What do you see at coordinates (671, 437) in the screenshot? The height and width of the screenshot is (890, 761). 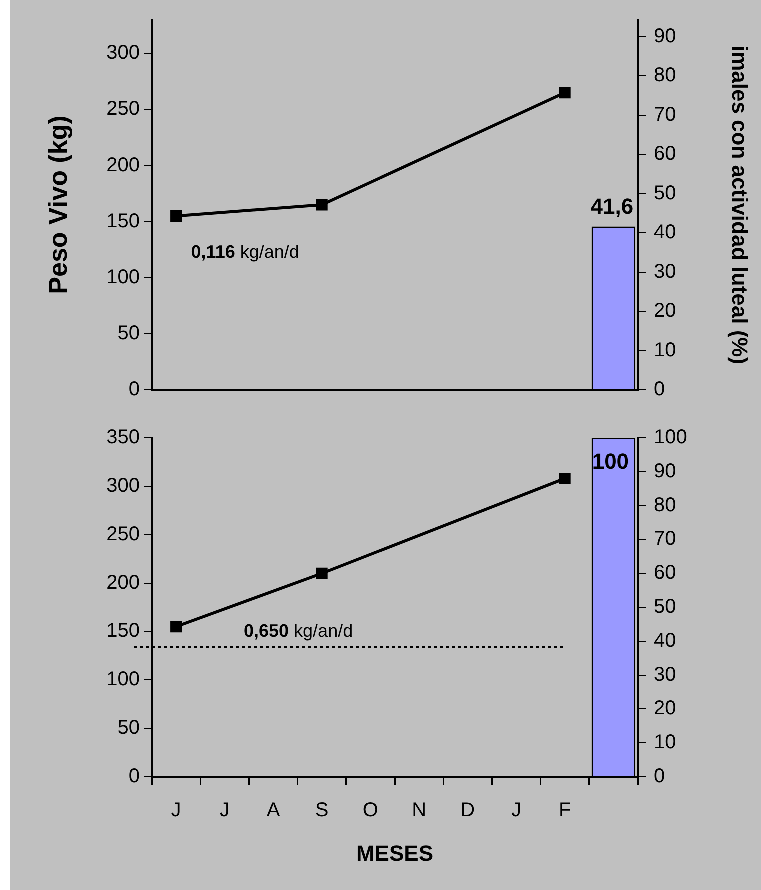 I see `y2-tick-label: 100` at bounding box center [671, 437].